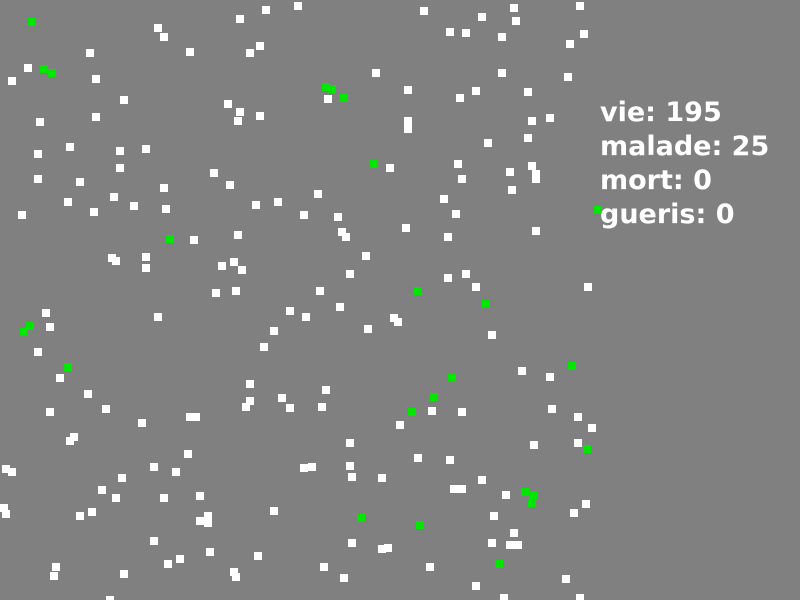 The height and width of the screenshot is (600, 800). What do you see at coordinates (642, 180) in the screenshot?
I see `mort-label: mort:` at bounding box center [642, 180].